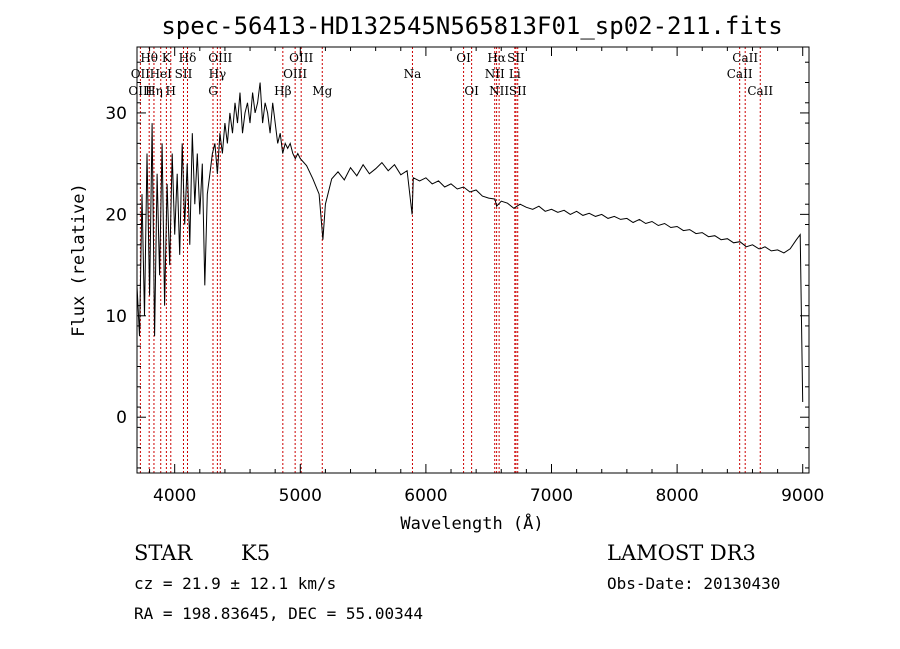  I want to click on line-label: Mg, so click(322, 91).